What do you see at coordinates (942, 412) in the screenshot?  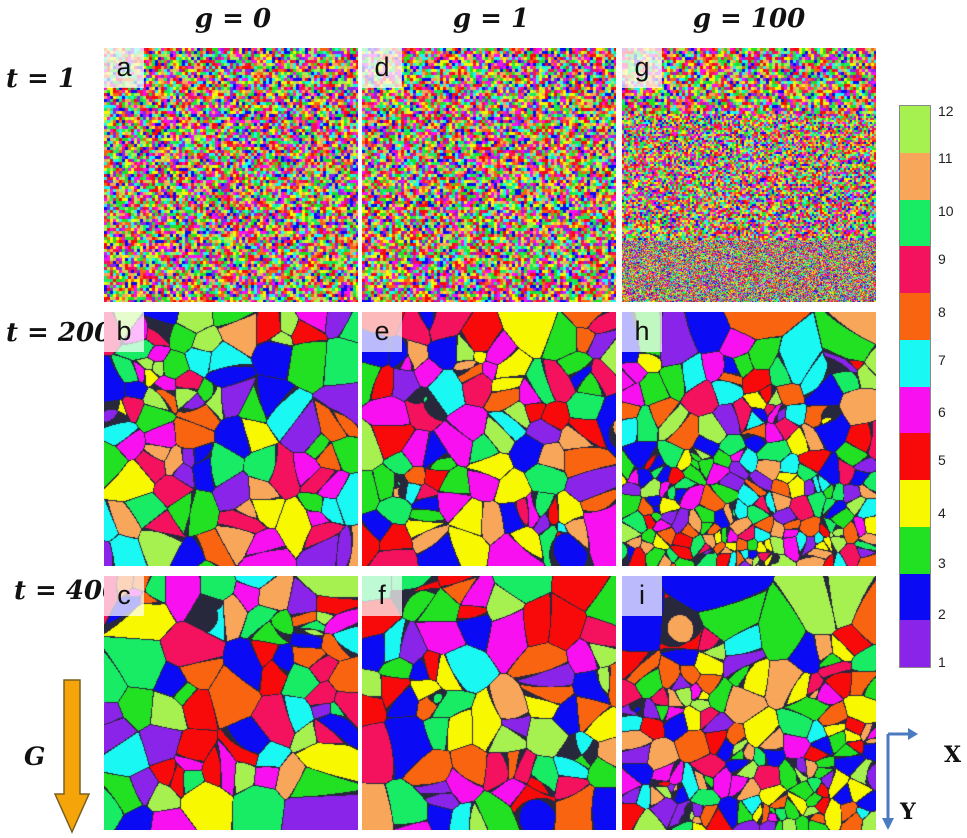 I see `colorbar-tick-6: 6` at bounding box center [942, 412].